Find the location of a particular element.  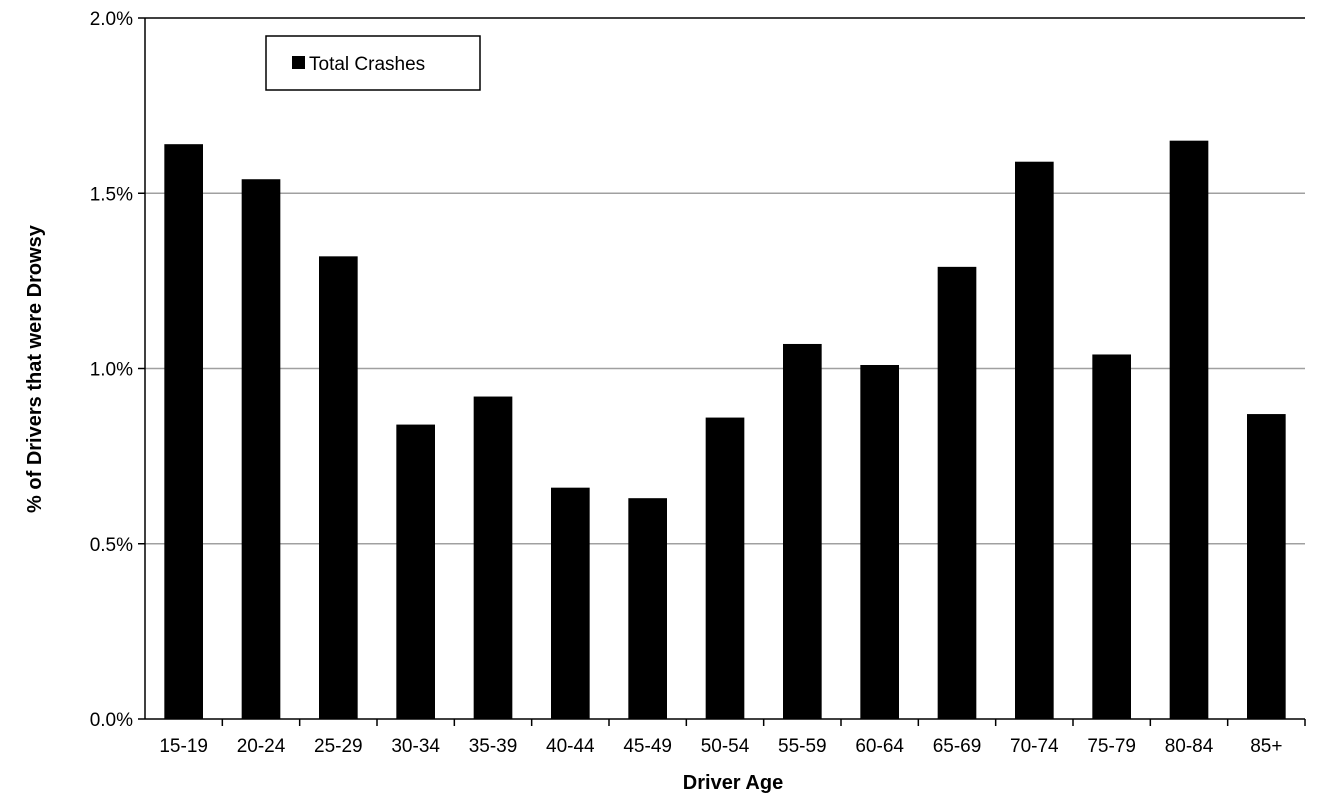

legend: Total Crashes is located at coordinates (373, 63).